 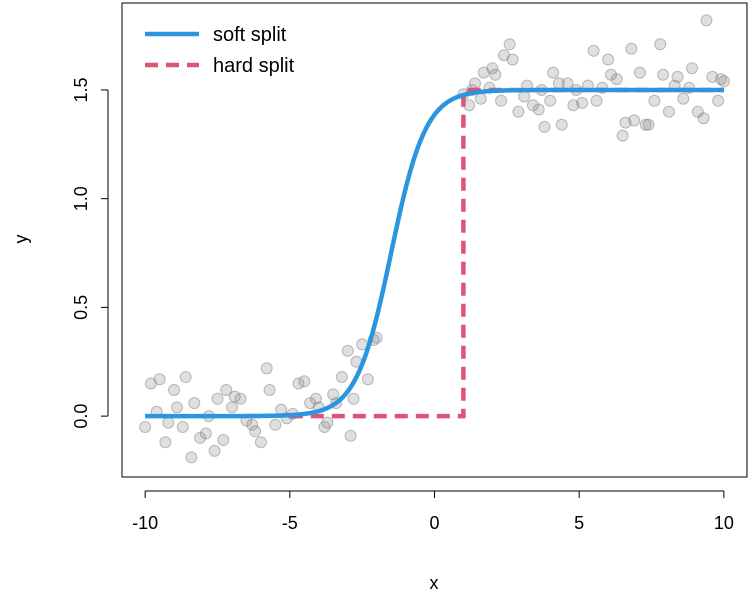 I want to click on x-axis: -10 -5 0 5 10, so click(x=433, y=511).